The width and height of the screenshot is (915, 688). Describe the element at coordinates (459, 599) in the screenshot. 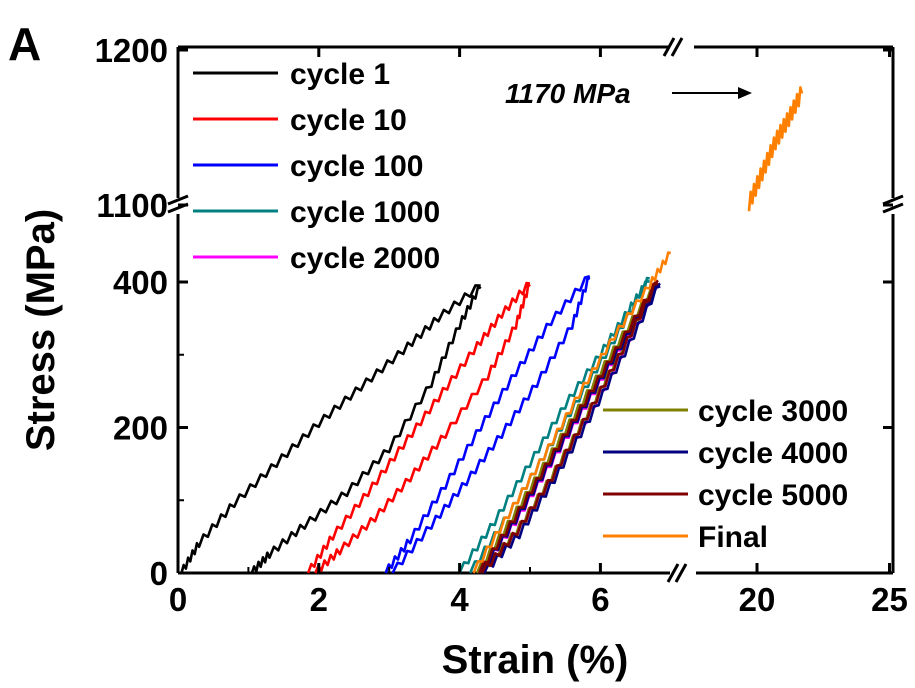

I see `x-tick-label: 4` at that location.